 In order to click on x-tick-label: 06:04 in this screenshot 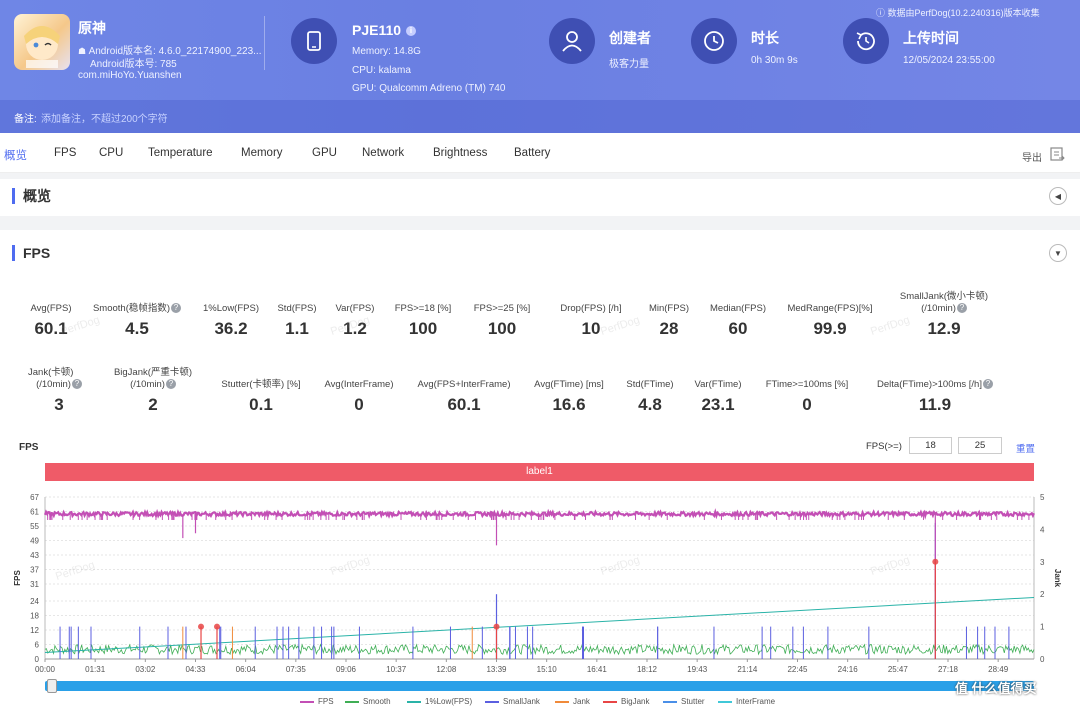, I will do `click(246, 669)`.